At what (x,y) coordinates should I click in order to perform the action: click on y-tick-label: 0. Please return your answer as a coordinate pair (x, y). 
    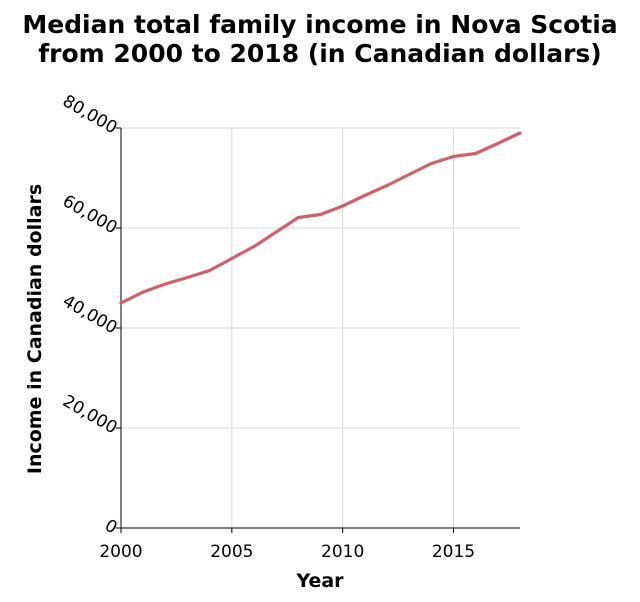
    Looking at the image, I should click on (110, 527).